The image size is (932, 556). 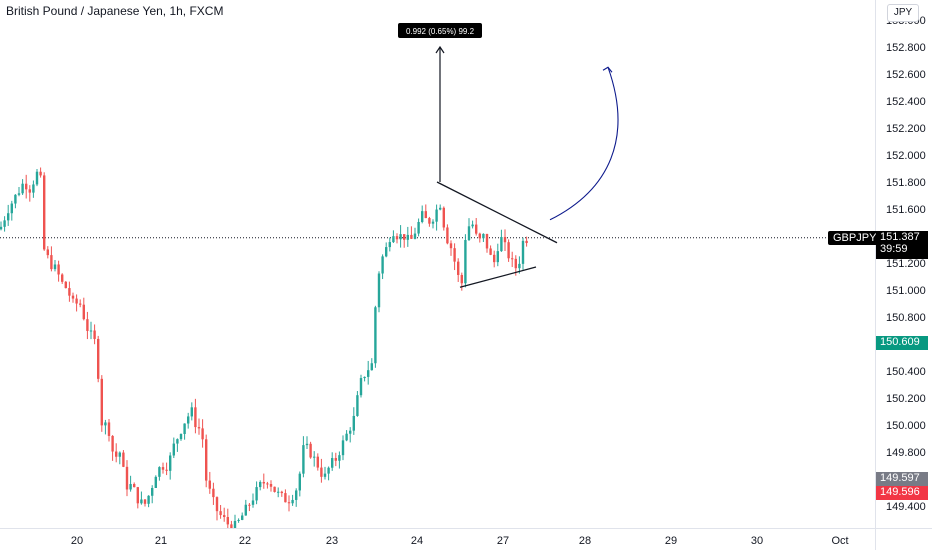 I want to click on time-tick-label: 29, so click(x=671, y=541).